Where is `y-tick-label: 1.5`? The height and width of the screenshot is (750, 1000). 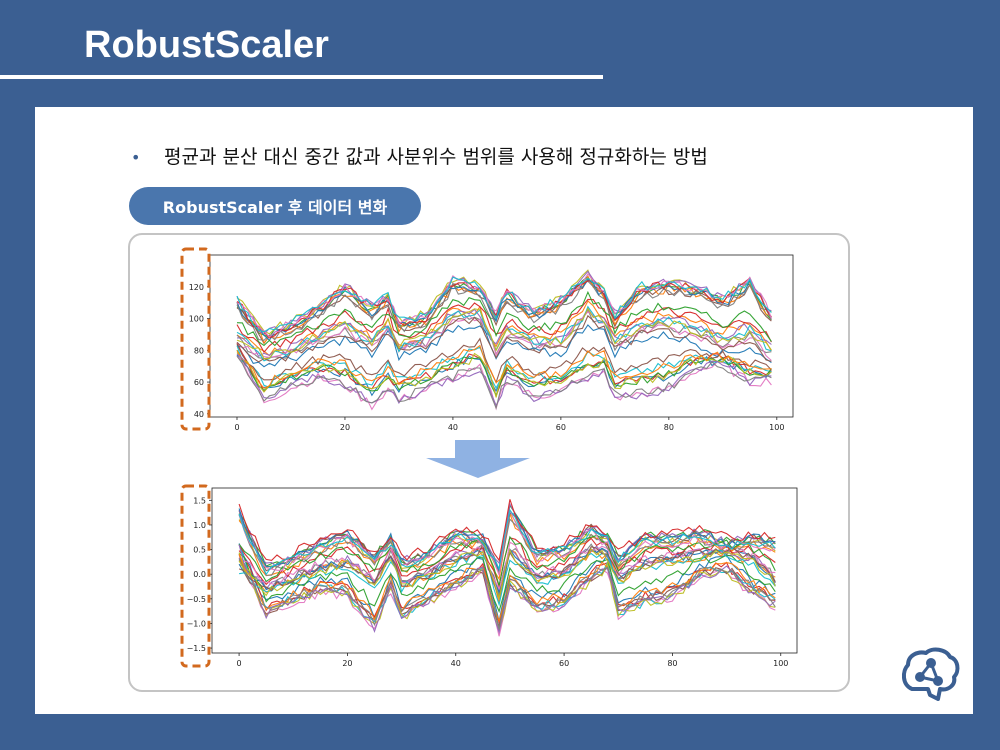
y-tick-label: 1.5 is located at coordinates (199, 500).